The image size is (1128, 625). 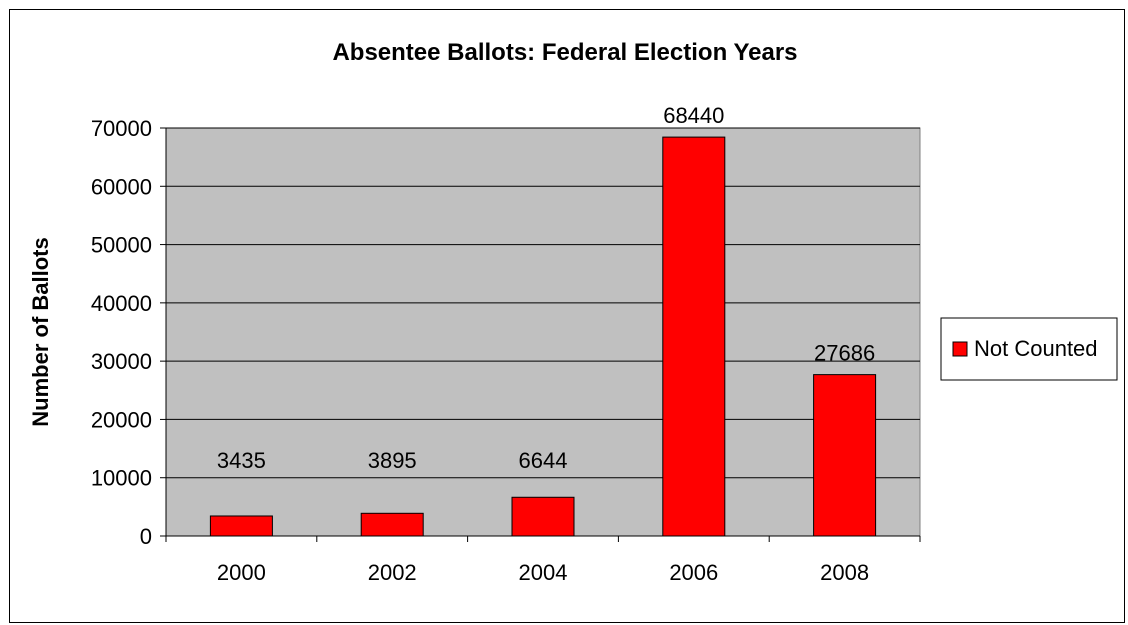 I want to click on legend-box, so click(x=1029, y=349).